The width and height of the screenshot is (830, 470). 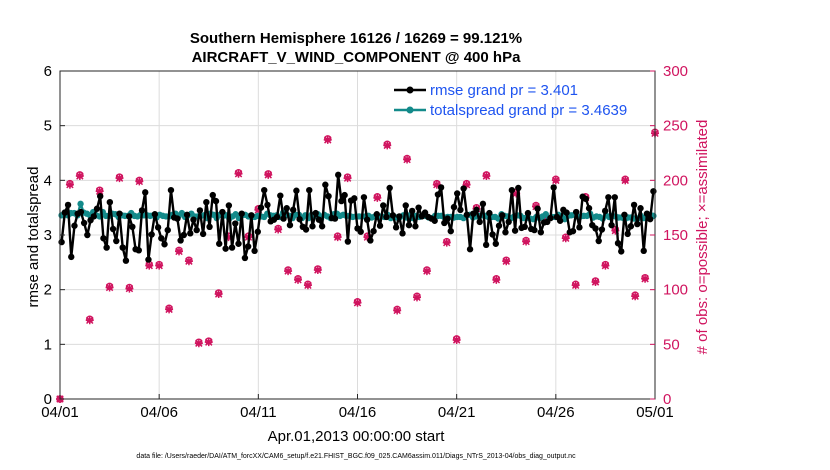 I want to click on y-tick-label: 1, so click(x=48, y=344).